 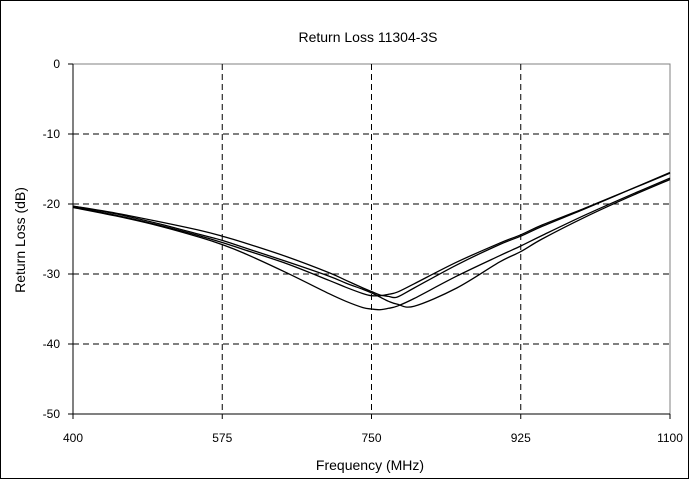 What do you see at coordinates (370, 465) in the screenshot?
I see `x-axis-label: Frequency (MHz)` at bounding box center [370, 465].